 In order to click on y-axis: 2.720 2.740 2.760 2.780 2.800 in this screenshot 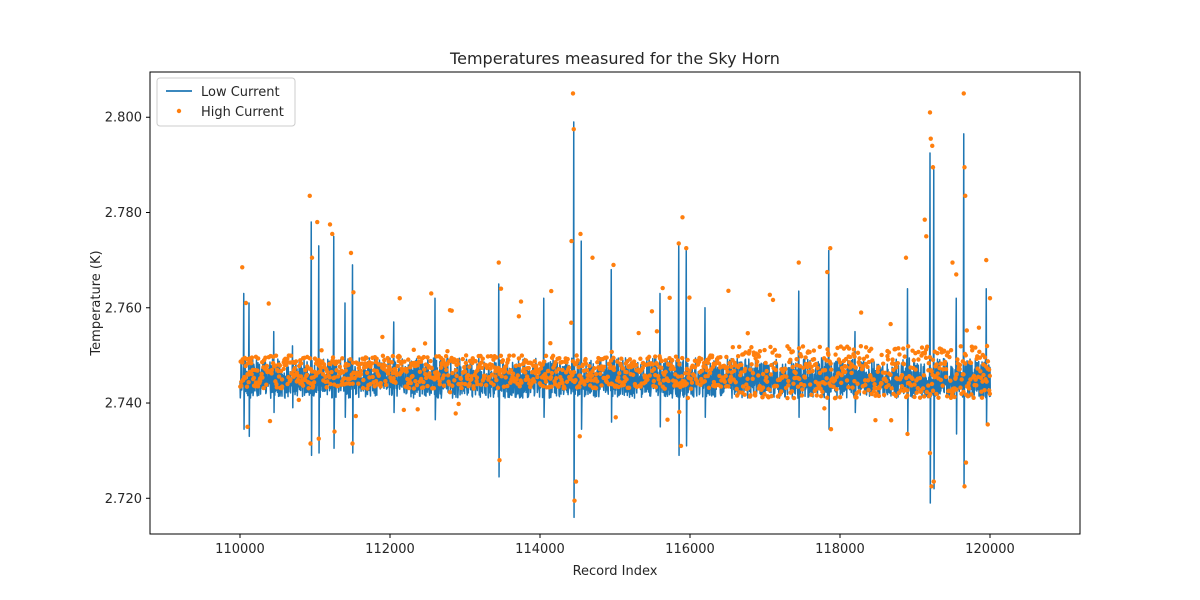, I will do `click(127, 309)`.